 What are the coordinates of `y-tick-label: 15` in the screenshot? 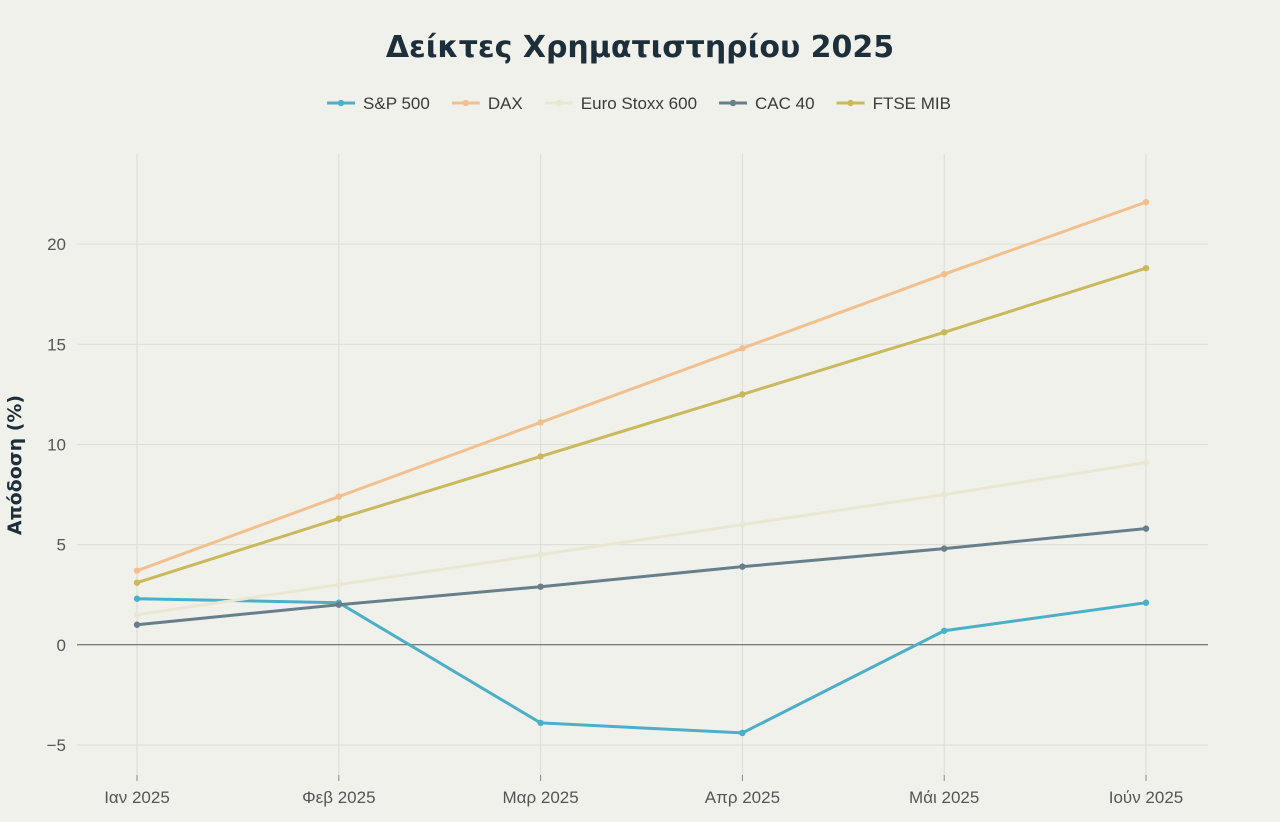 It's located at (56, 344).